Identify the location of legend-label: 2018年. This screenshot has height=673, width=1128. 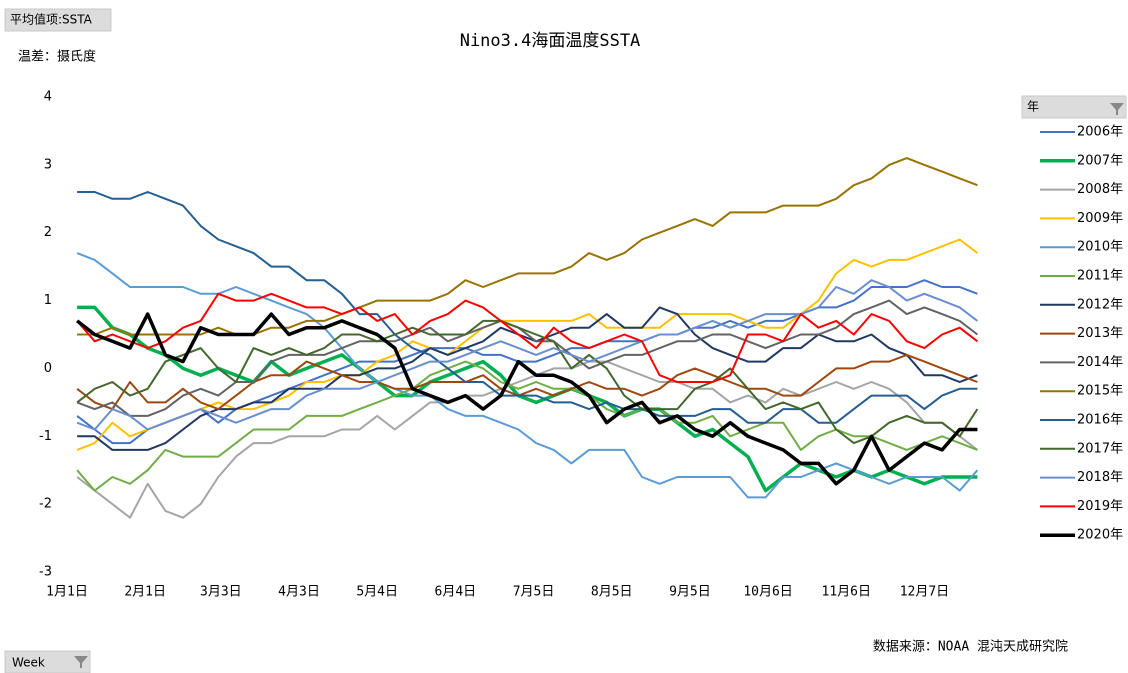
(1100, 477).